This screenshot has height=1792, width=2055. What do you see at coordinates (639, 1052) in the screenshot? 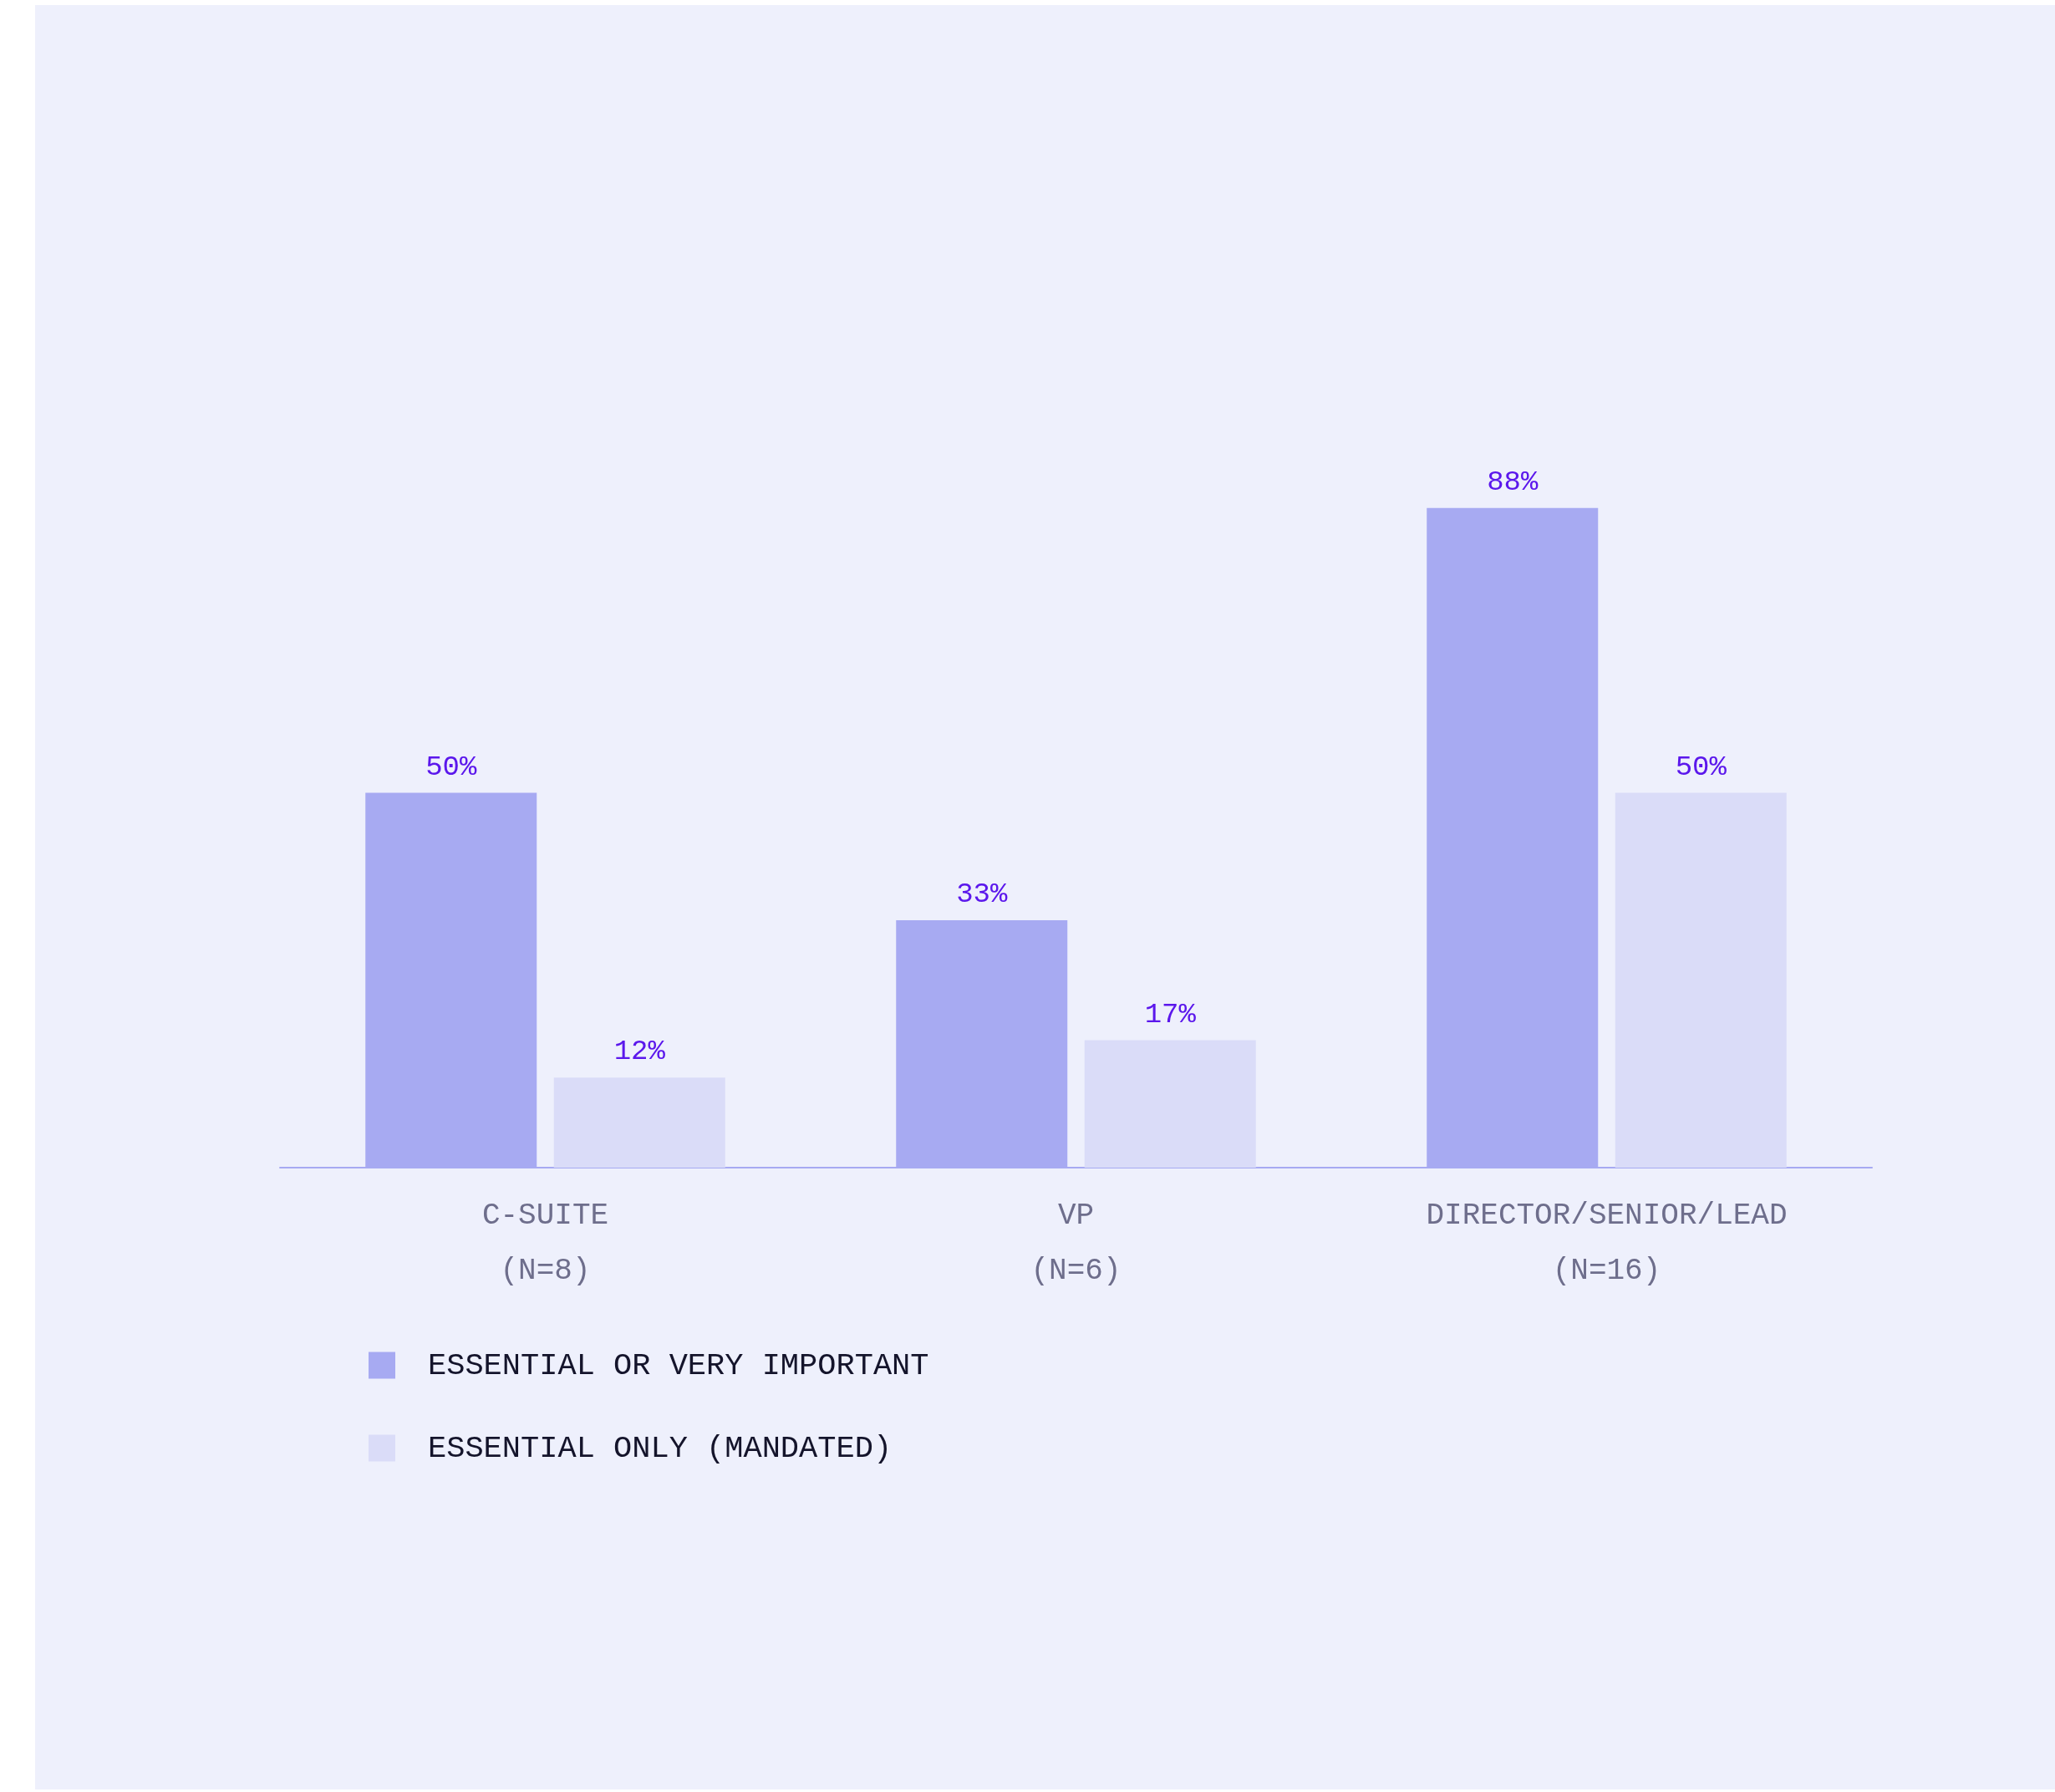
I see `data-label: 12%` at bounding box center [639, 1052].